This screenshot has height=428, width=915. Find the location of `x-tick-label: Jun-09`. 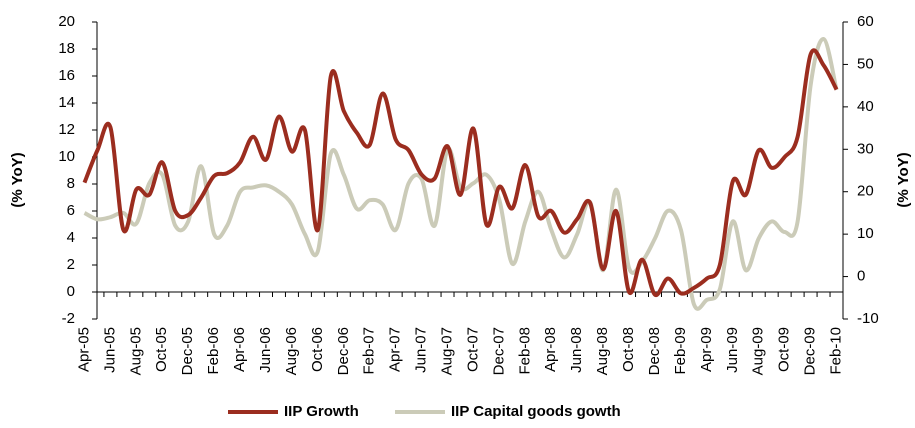

x-tick-label: Jun-09 is located at coordinates (732, 350).